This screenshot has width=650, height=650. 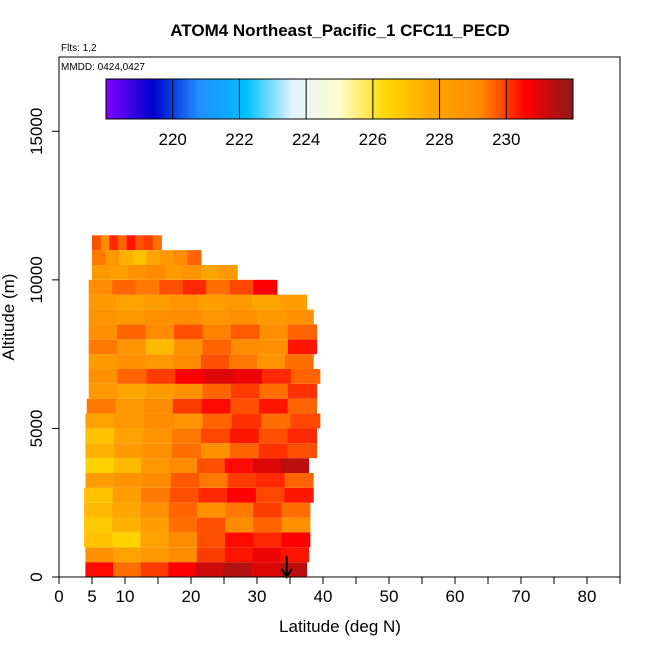 I want to click on x-tick-label: 10, so click(x=125, y=596).